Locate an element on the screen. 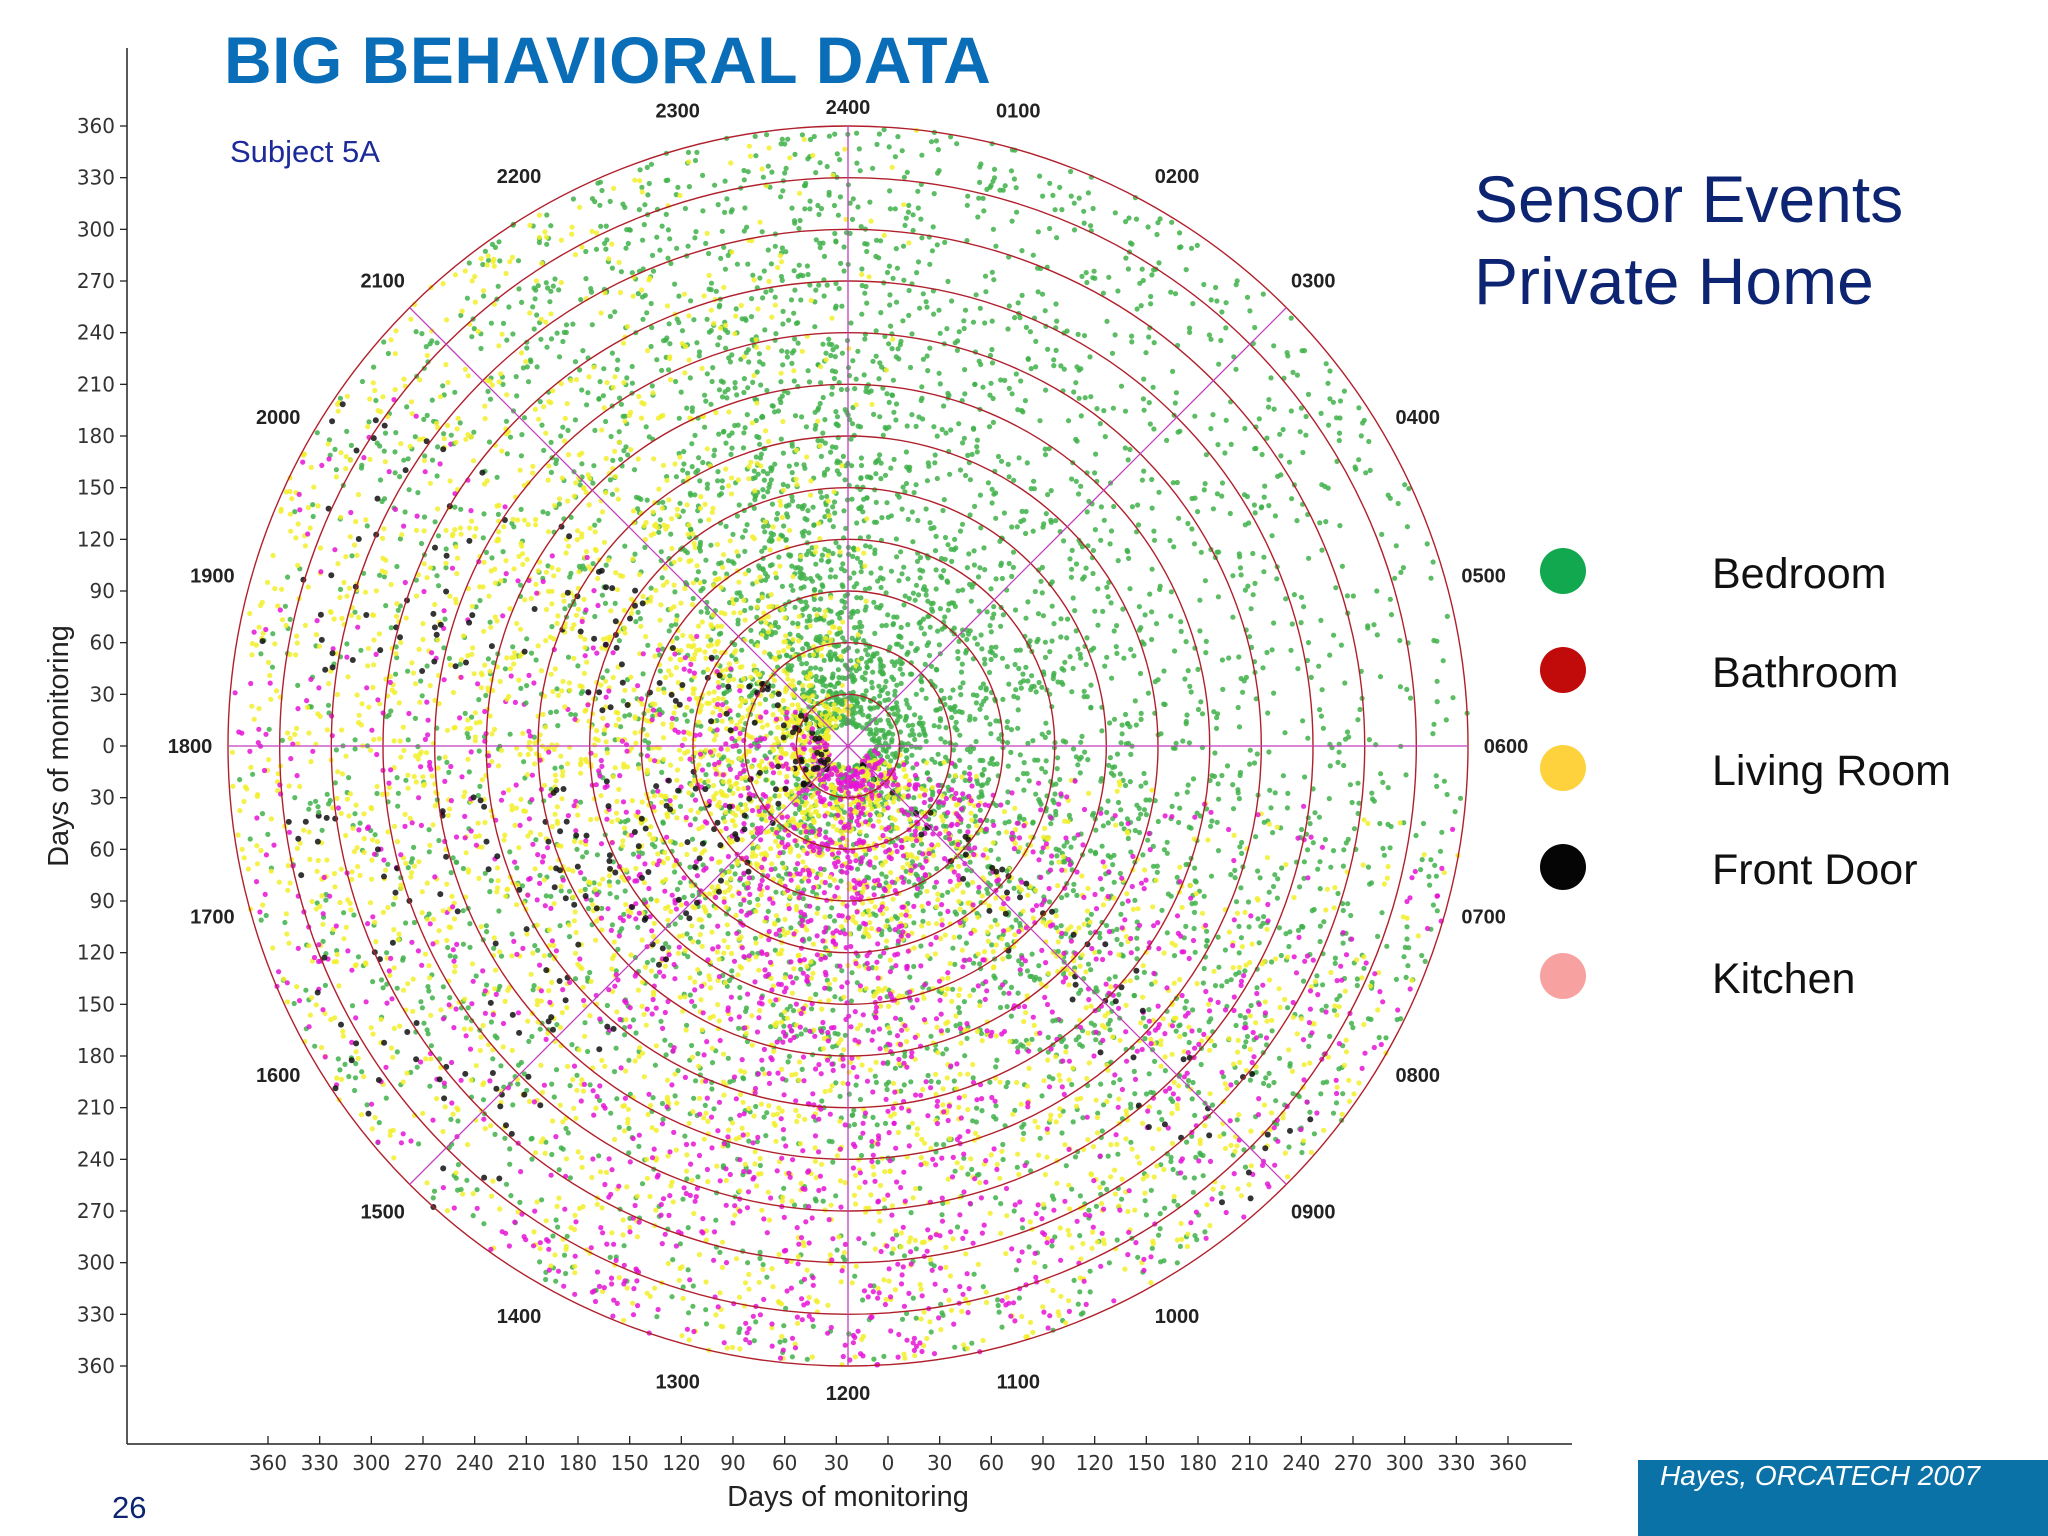  point-bedroom-1932 is located at coordinates (1102, 846).